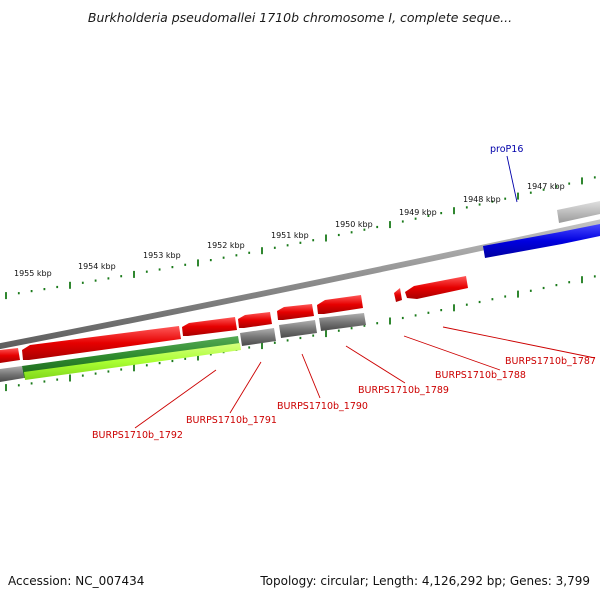 The height and width of the screenshot is (604, 600). What do you see at coordinates (480, 375) in the screenshot?
I see `gene-label-1788: BURPS1710b_1788` at bounding box center [480, 375].